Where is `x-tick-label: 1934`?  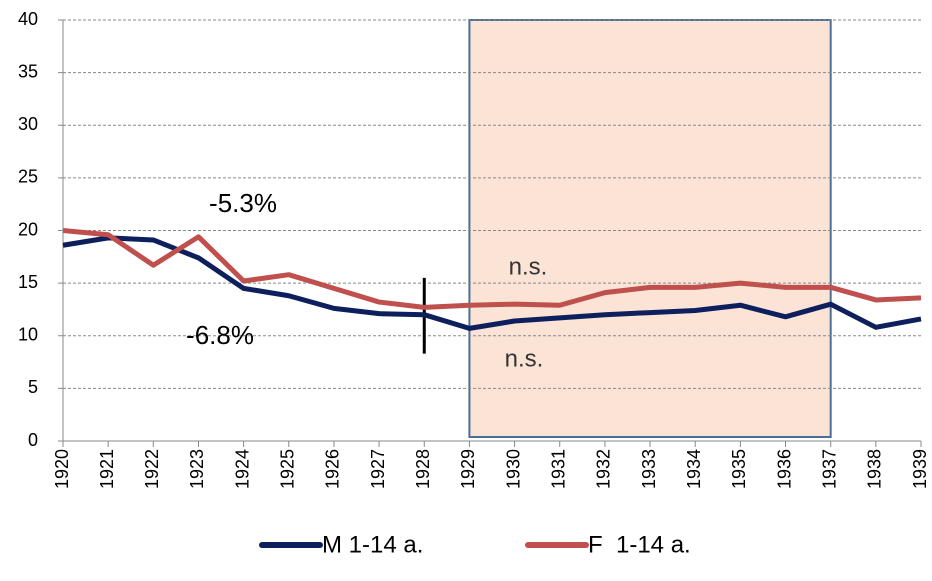 x-tick-label: 1934 is located at coordinates (694, 469).